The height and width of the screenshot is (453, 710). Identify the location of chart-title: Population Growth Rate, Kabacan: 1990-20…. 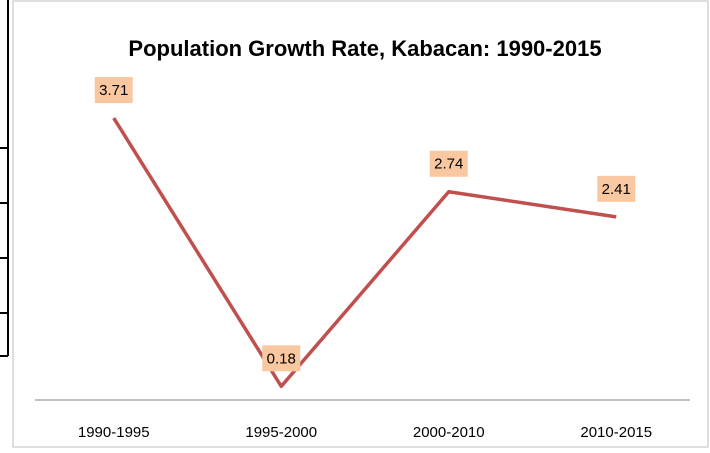
(364, 48).